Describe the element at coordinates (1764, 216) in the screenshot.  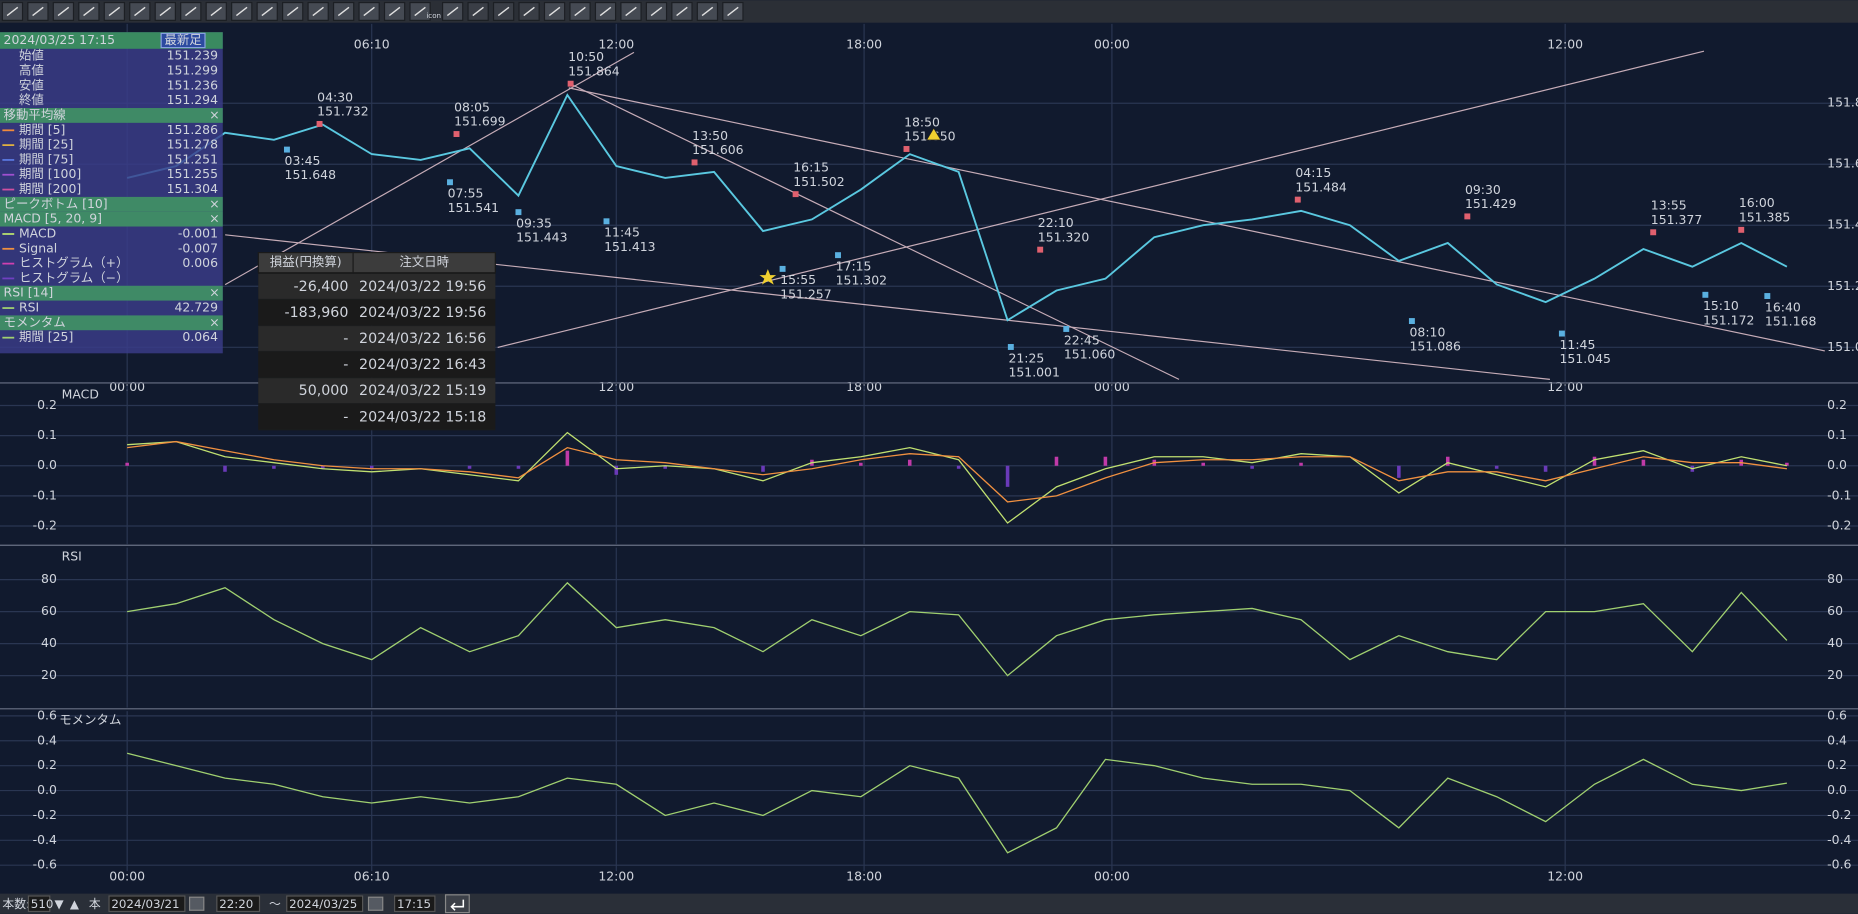
I see `peak-price: 151.385` at that location.